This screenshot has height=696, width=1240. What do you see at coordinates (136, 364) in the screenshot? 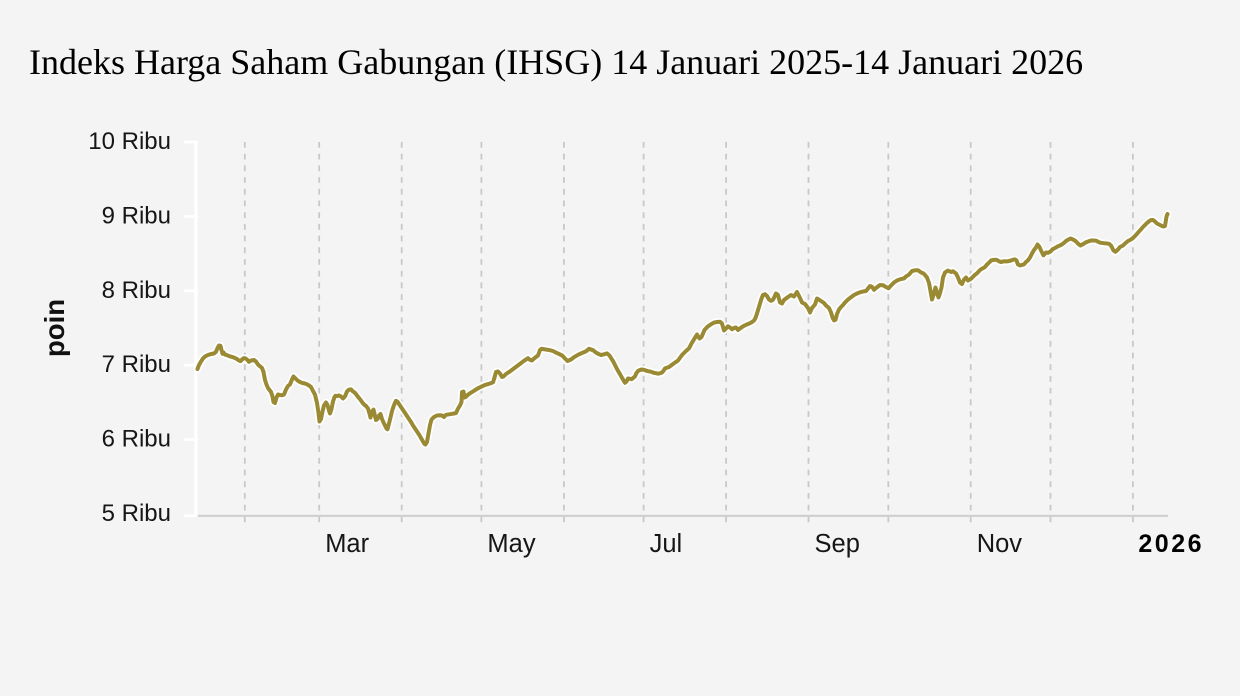
I see `svg-text: 7 Ribu` at bounding box center [136, 364].